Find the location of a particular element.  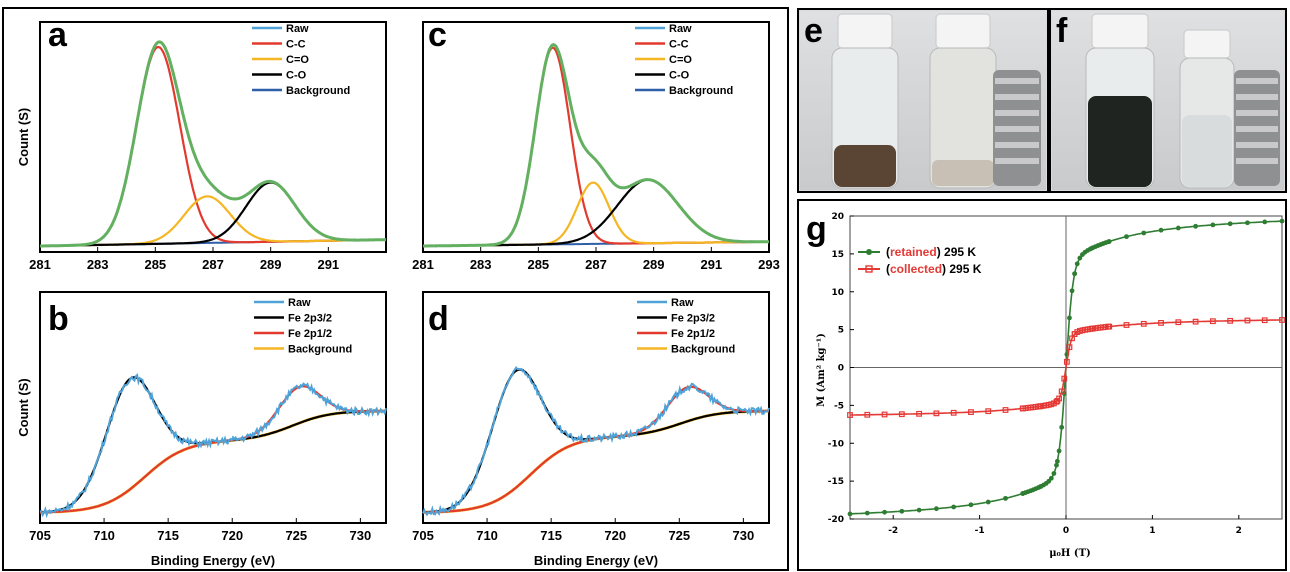

x-tick-label: 710 is located at coordinates (487, 535).